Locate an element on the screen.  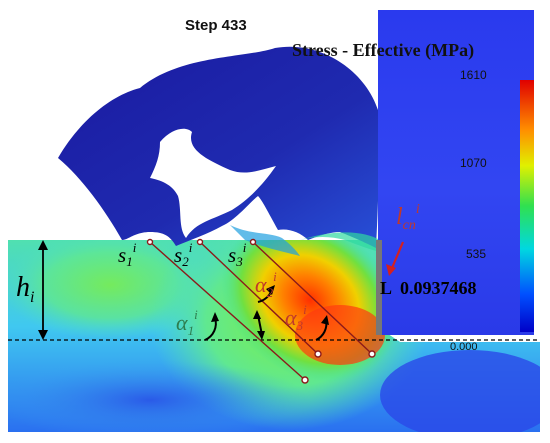
legend-title: Stress - Effective (MPa) is located at coordinates (383, 50).